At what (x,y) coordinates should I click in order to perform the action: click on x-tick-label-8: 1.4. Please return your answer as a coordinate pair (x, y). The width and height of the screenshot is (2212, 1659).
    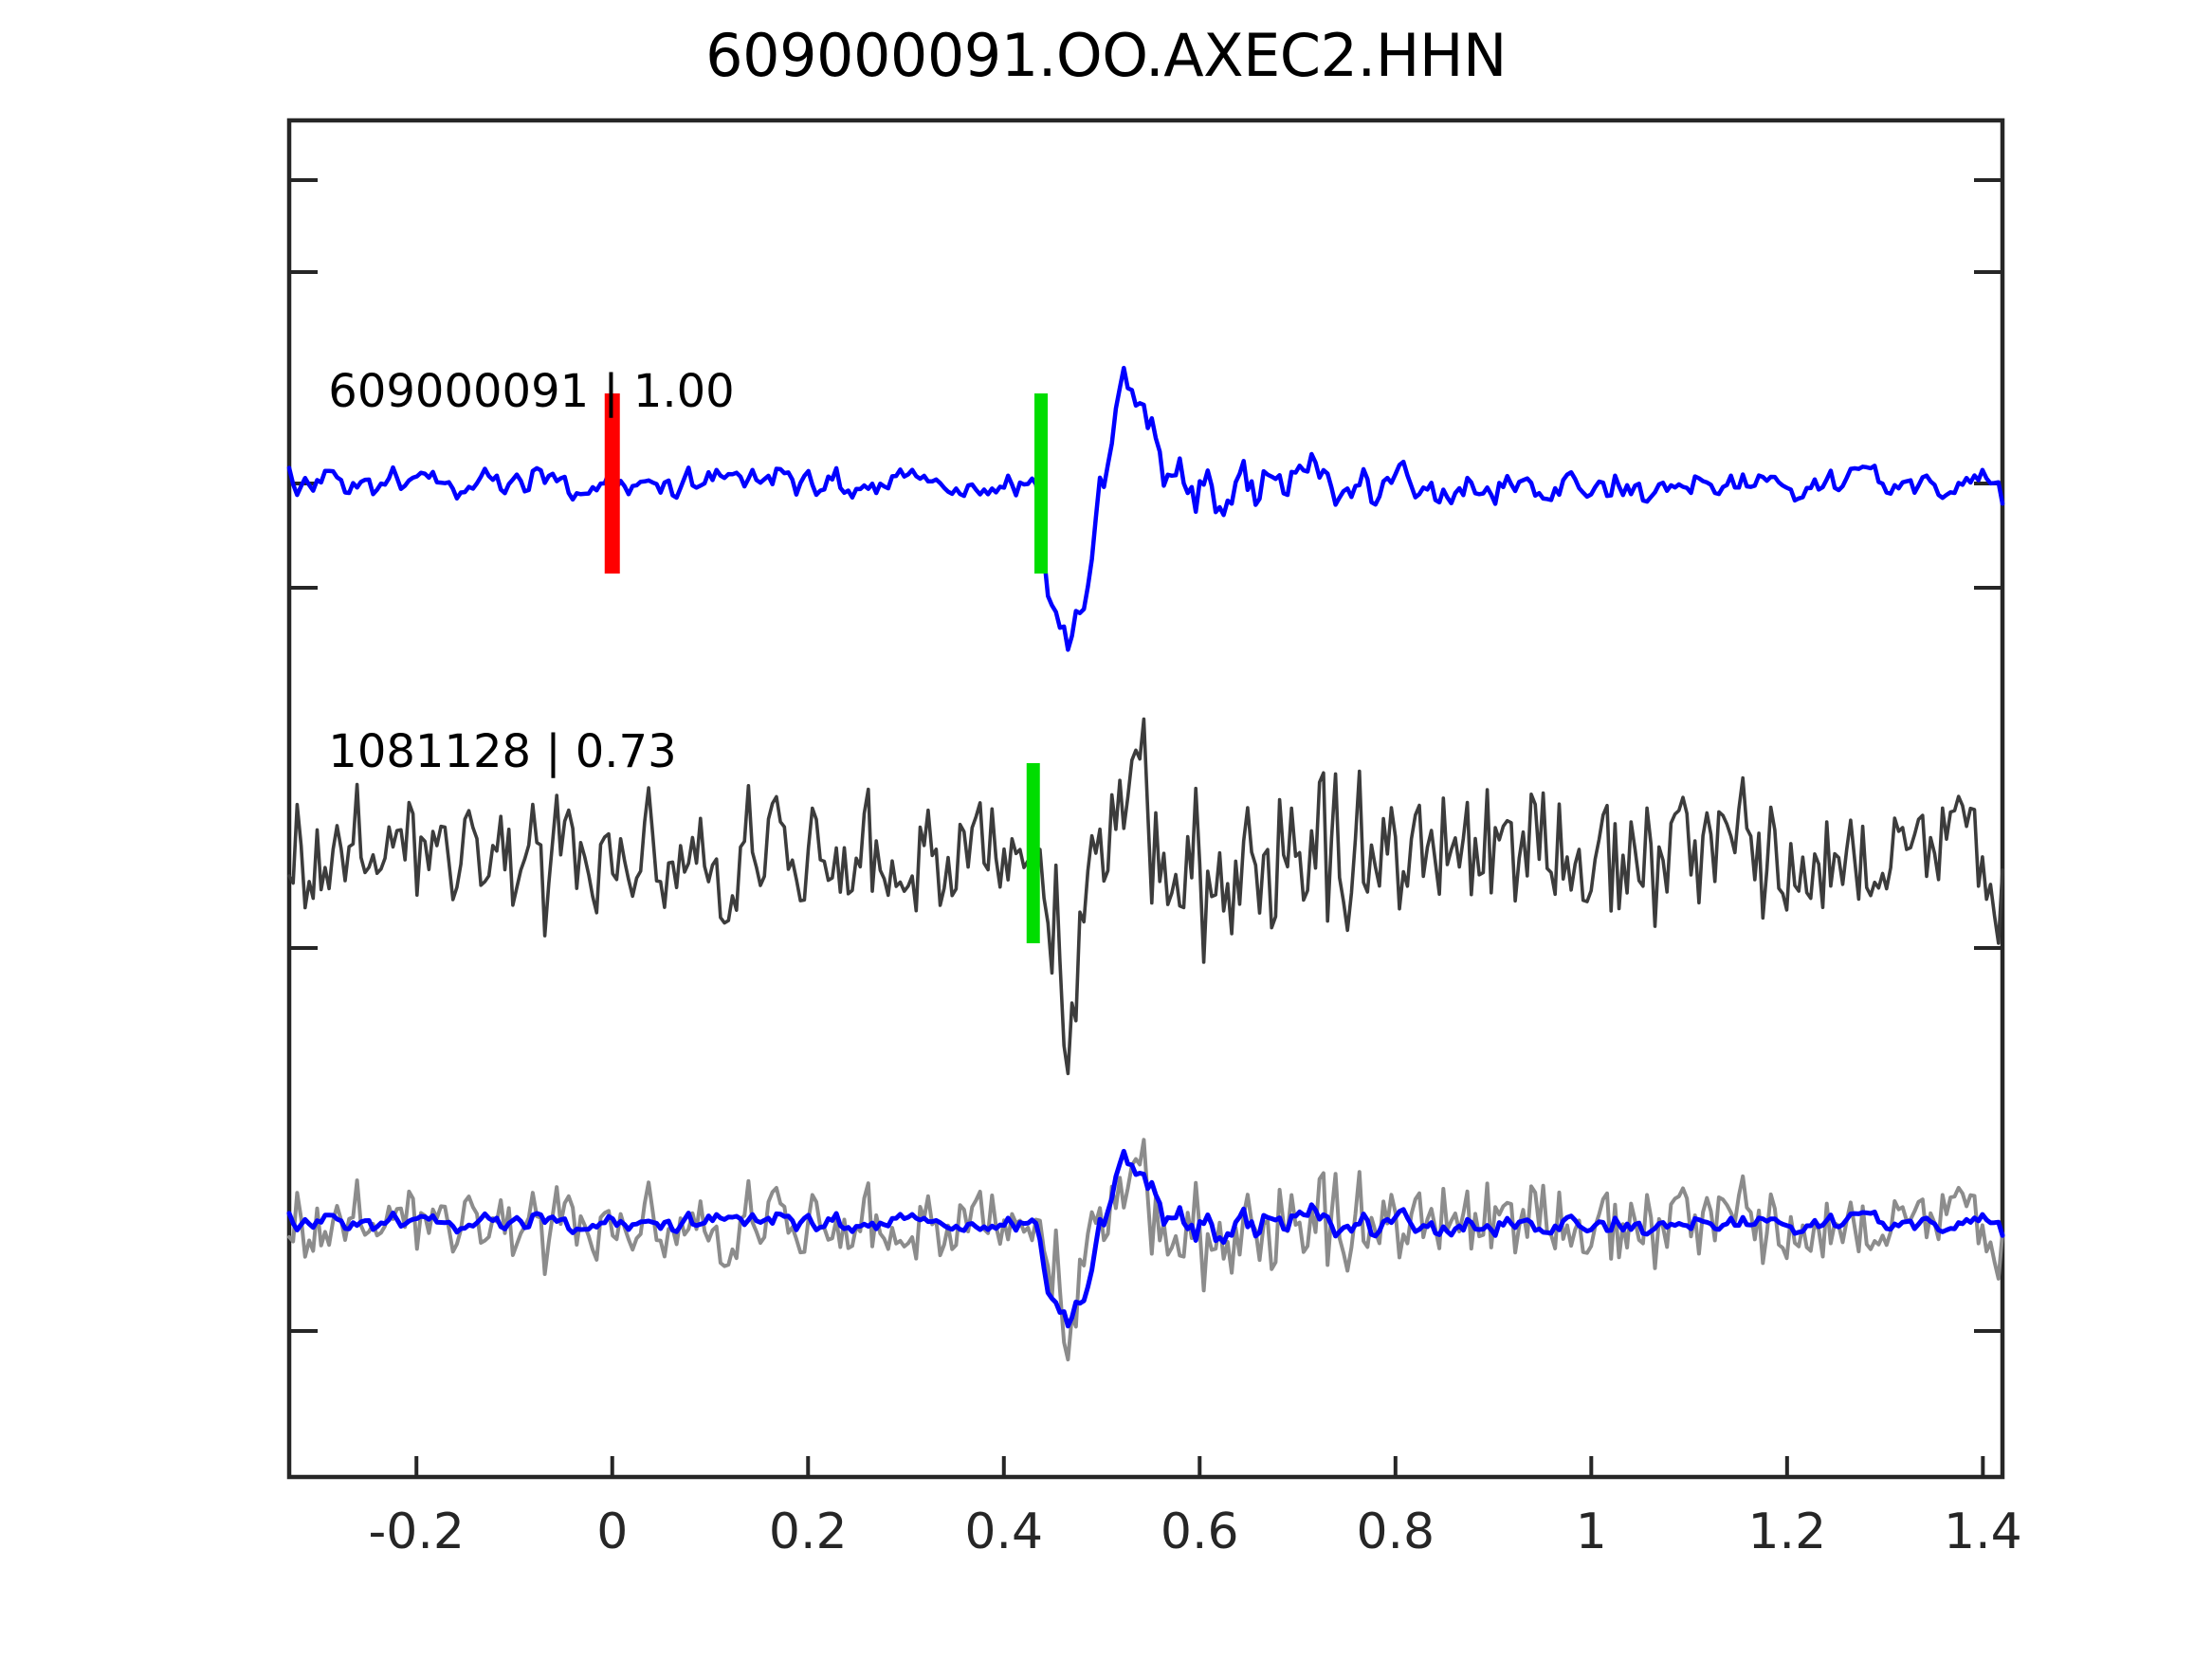
    Looking at the image, I should click on (1982, 1532).